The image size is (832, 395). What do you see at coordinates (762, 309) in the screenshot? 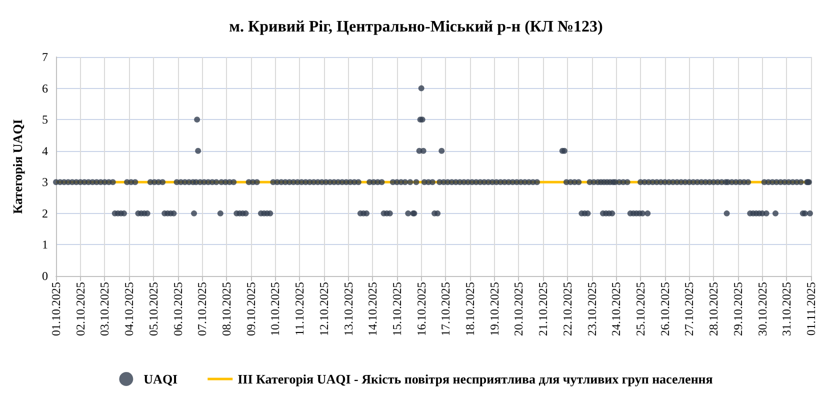
I see `x-tick-label: 30.10.2025` at bounding box center [762, 309].